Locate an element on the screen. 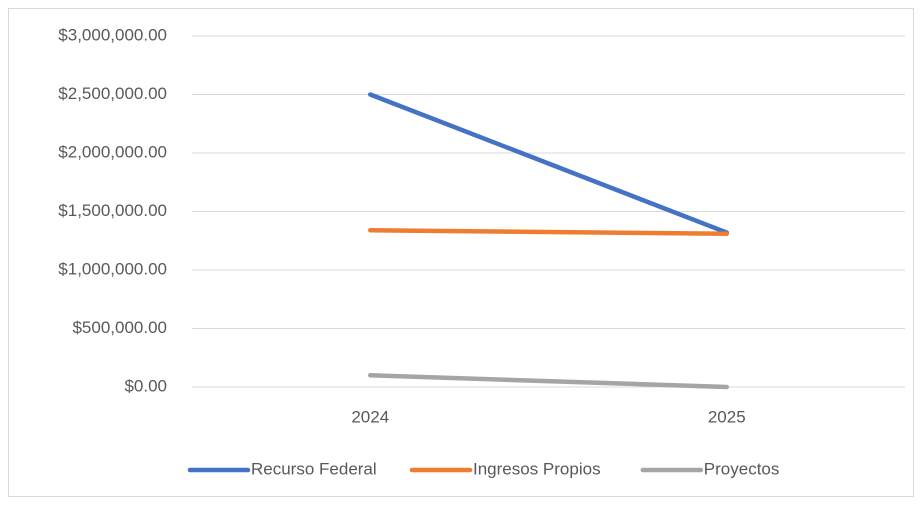  y-tick-label: $2,000,000.00 is located at coordinates (112, 151).